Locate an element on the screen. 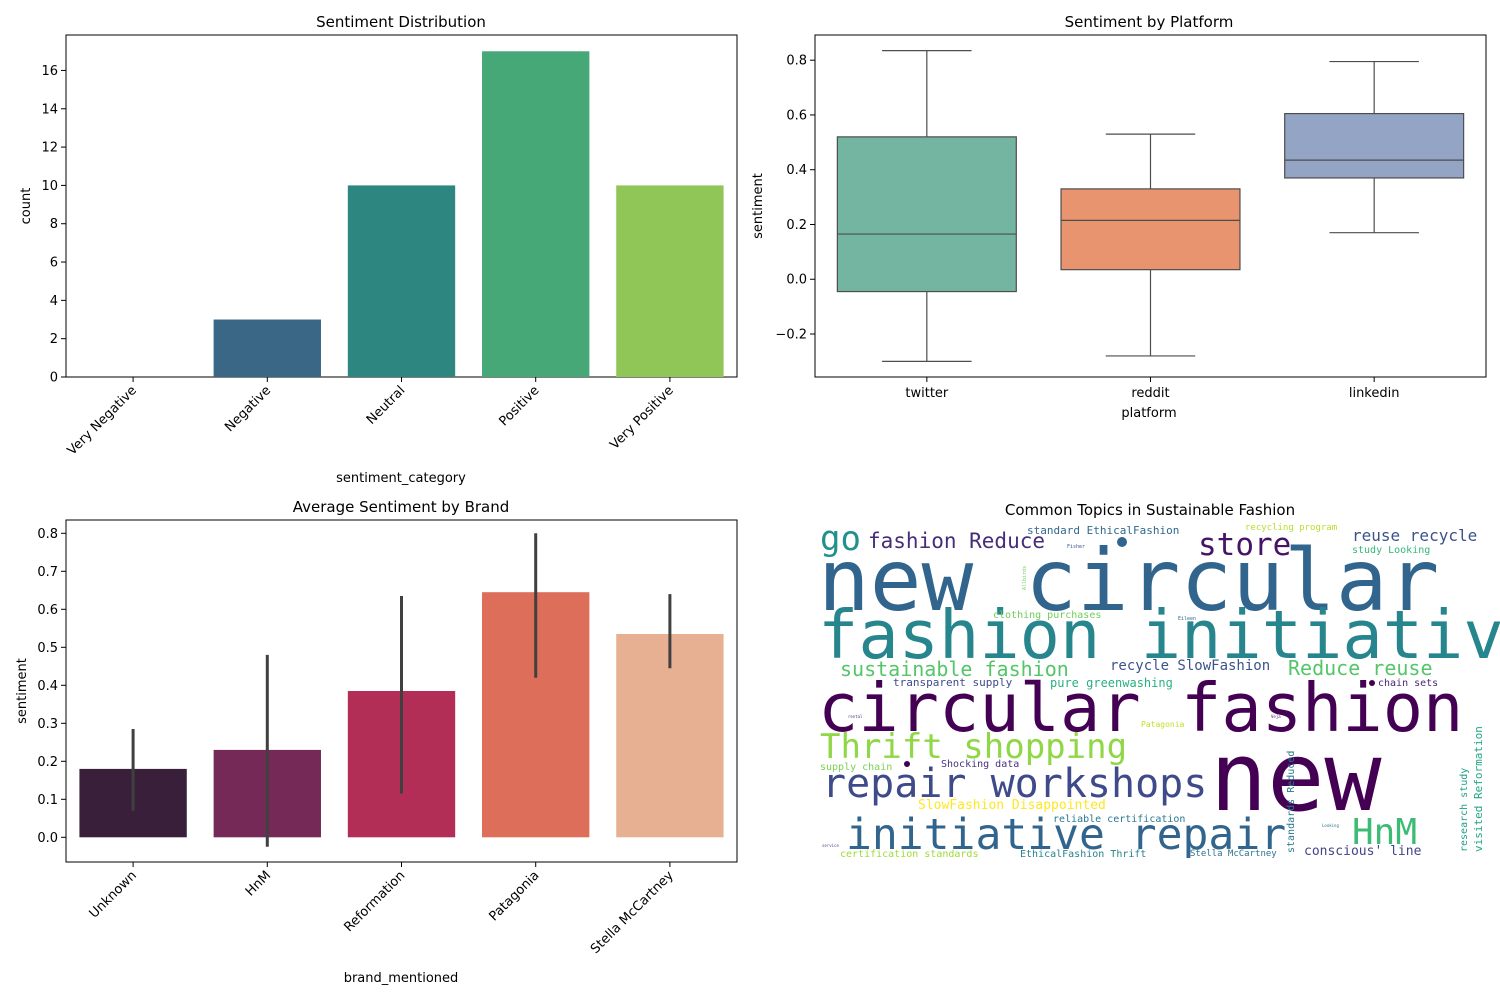  sentiment-by-platform-ytick-label: 0.8 is located at coordinates (796, 61).